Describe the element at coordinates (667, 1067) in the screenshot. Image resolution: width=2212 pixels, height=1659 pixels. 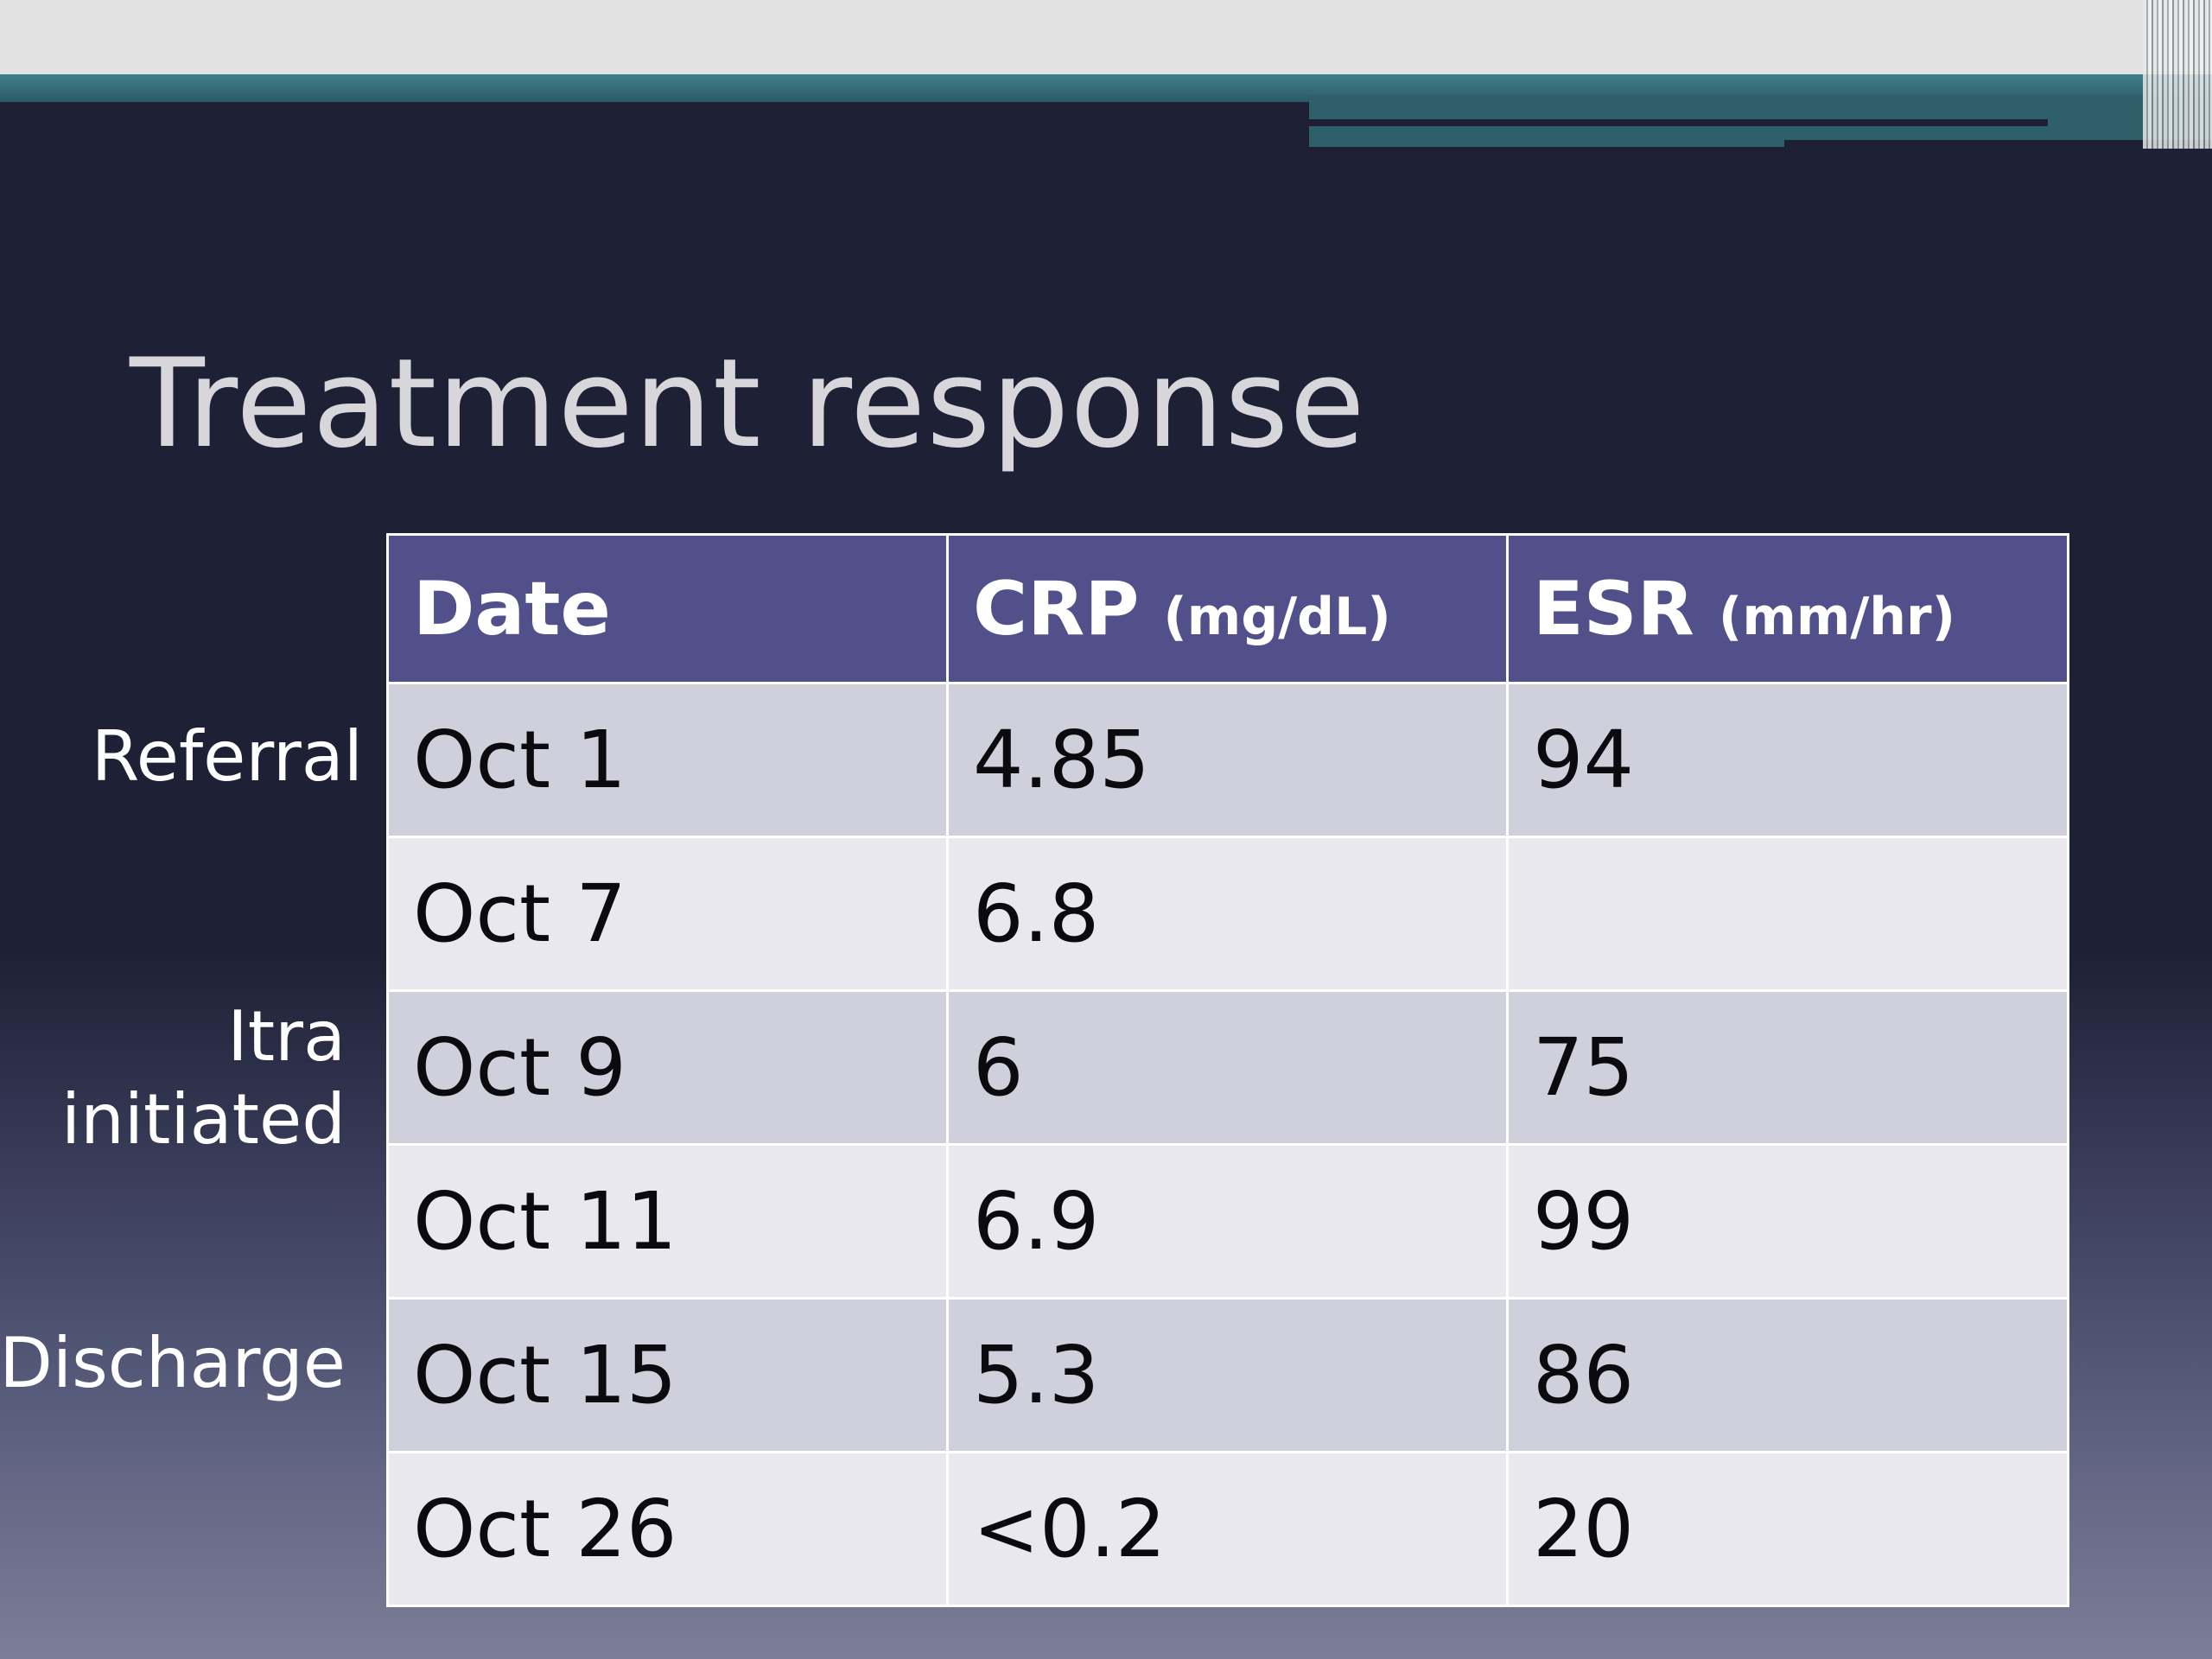
I see `cell-date: Oct 9` at that location.